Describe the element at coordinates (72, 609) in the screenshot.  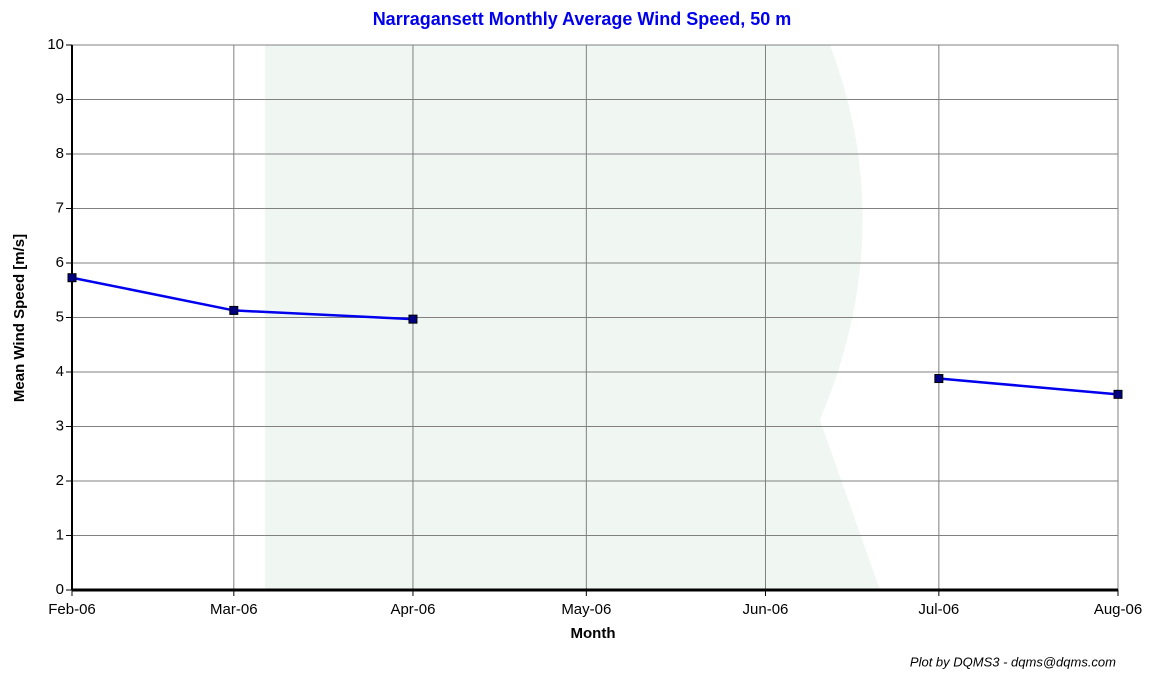
I see `x-tick-label: Feb-06` at that location.